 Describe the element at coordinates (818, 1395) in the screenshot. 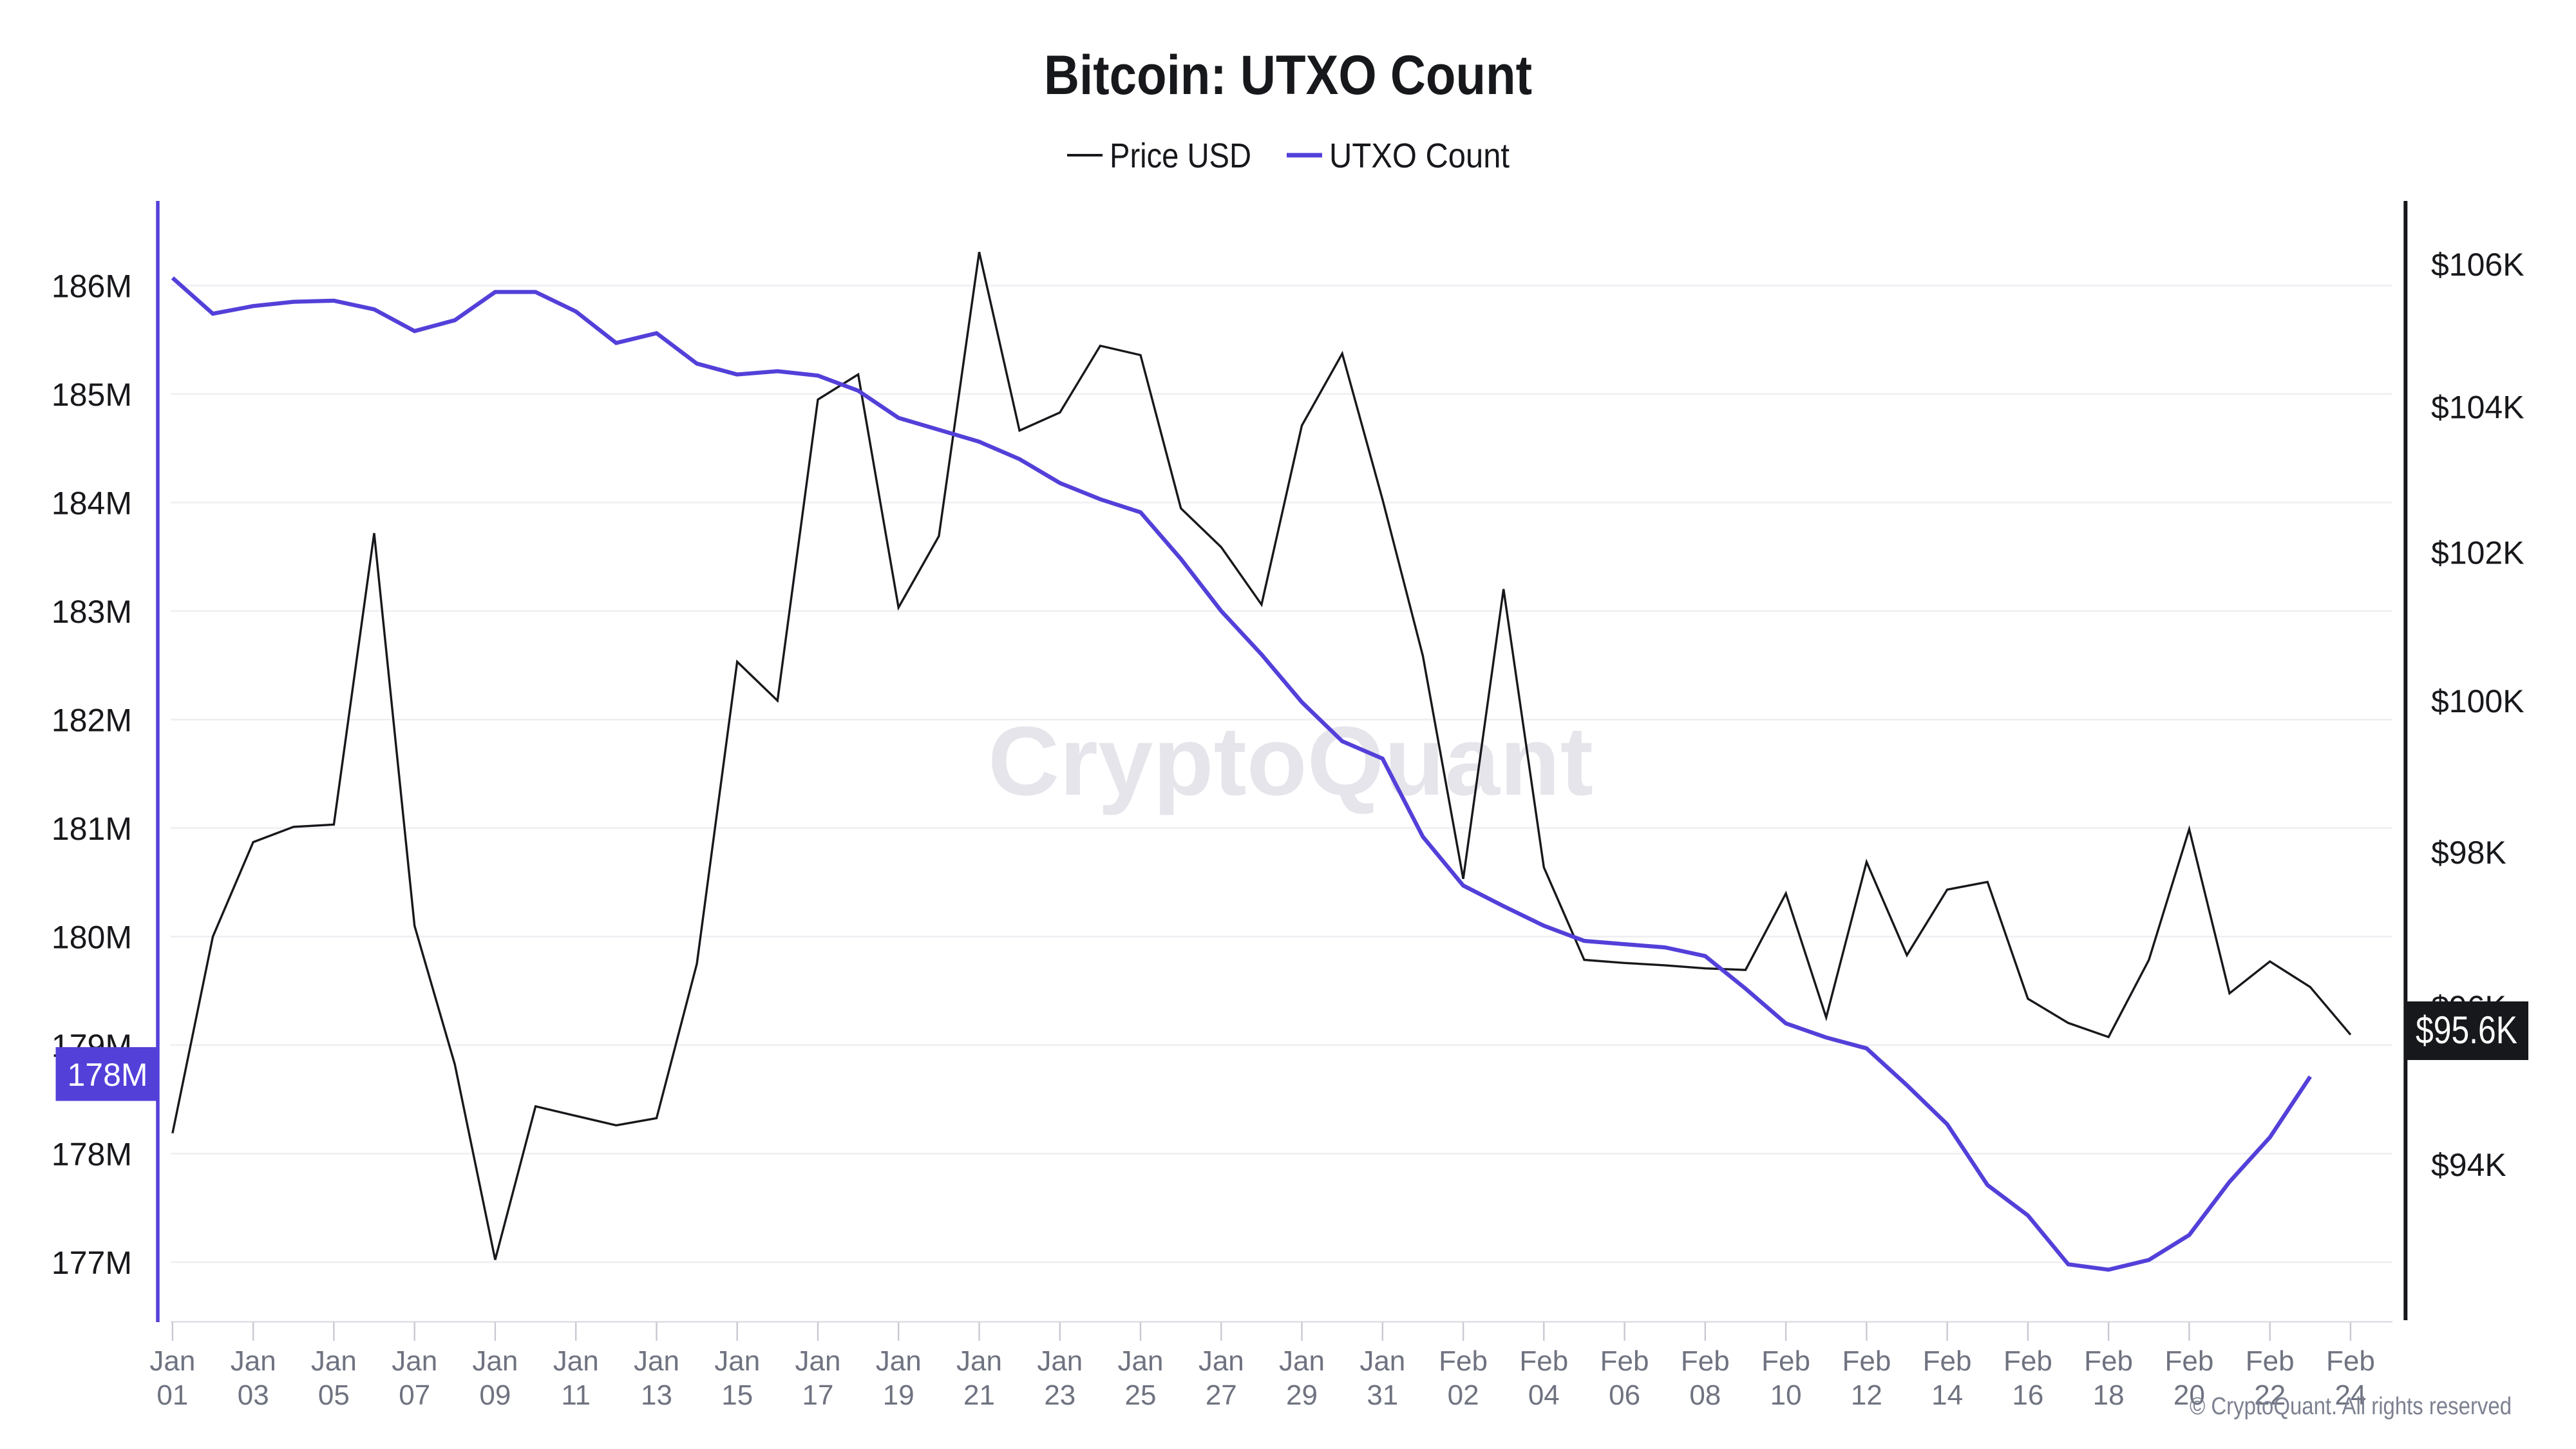

I see `svg-text: 17` at that location.